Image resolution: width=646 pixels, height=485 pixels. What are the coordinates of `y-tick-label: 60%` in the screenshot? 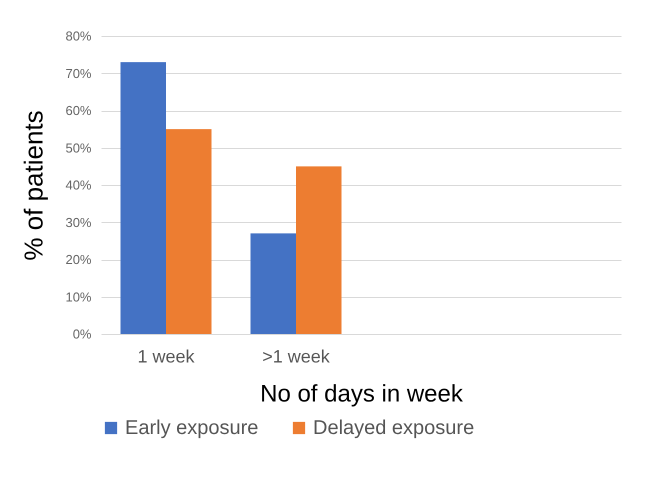 It's located at (78, 110).